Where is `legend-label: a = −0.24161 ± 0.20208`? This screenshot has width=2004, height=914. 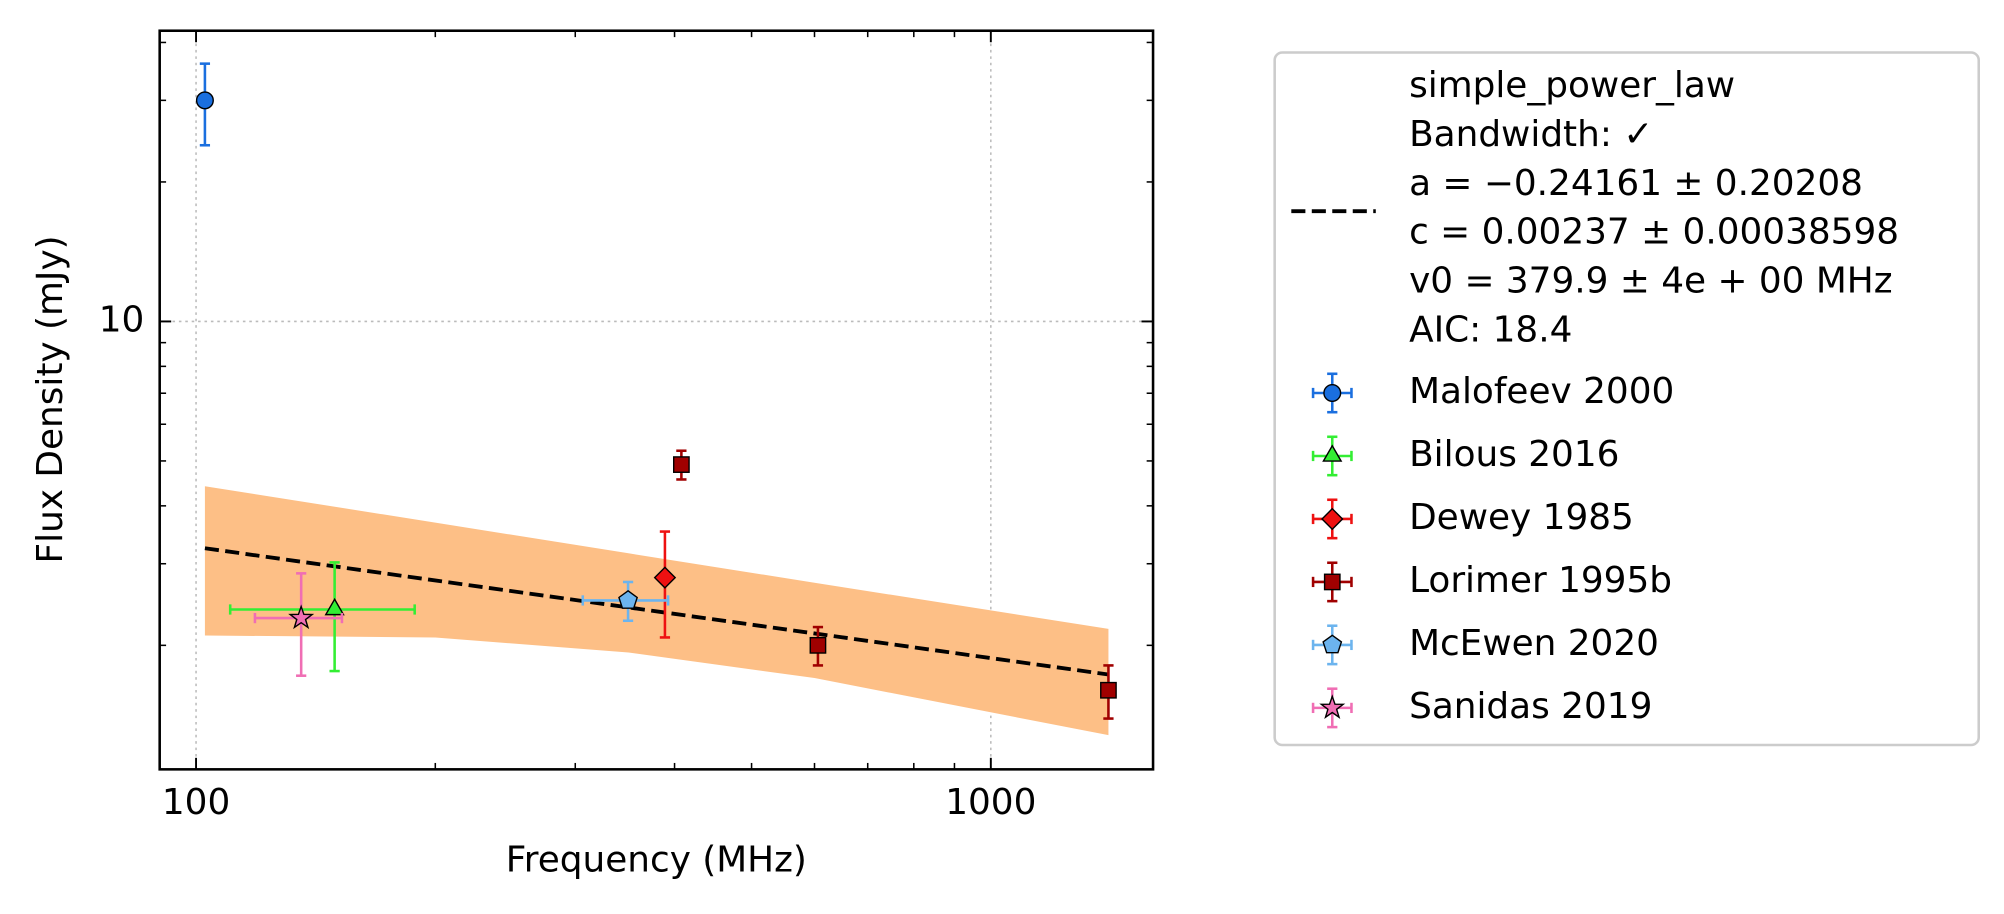
legend-label: a = −0.24161 ± 0.20208 is located at coordinates (1636, 183).